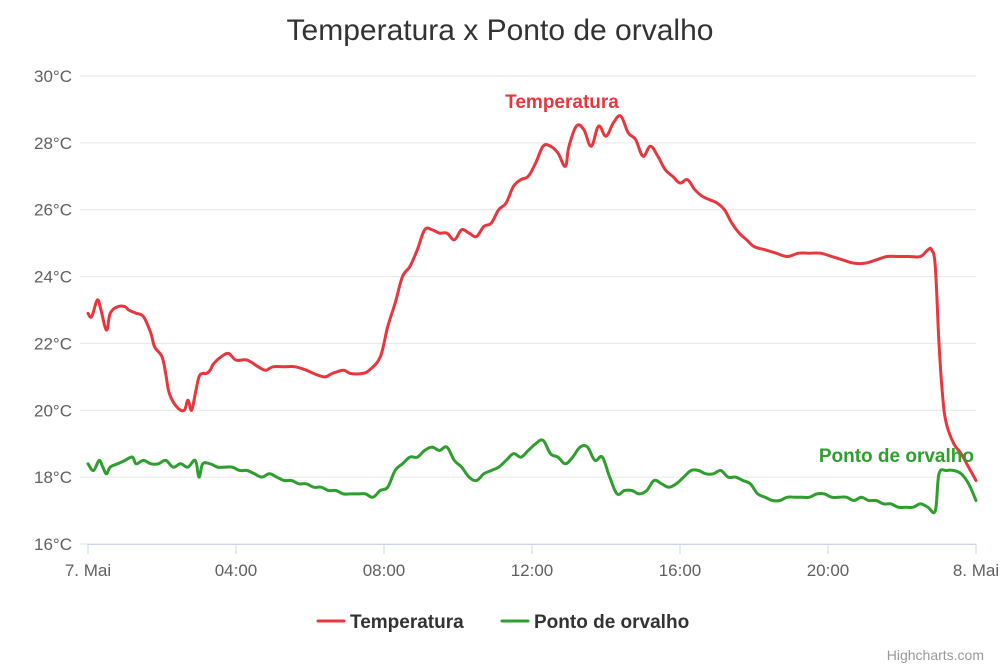  What do you see at coordinates (53, 477) in the screenshot?
I see `y-tick-label: 18°C` at bounding box center [53, 477].